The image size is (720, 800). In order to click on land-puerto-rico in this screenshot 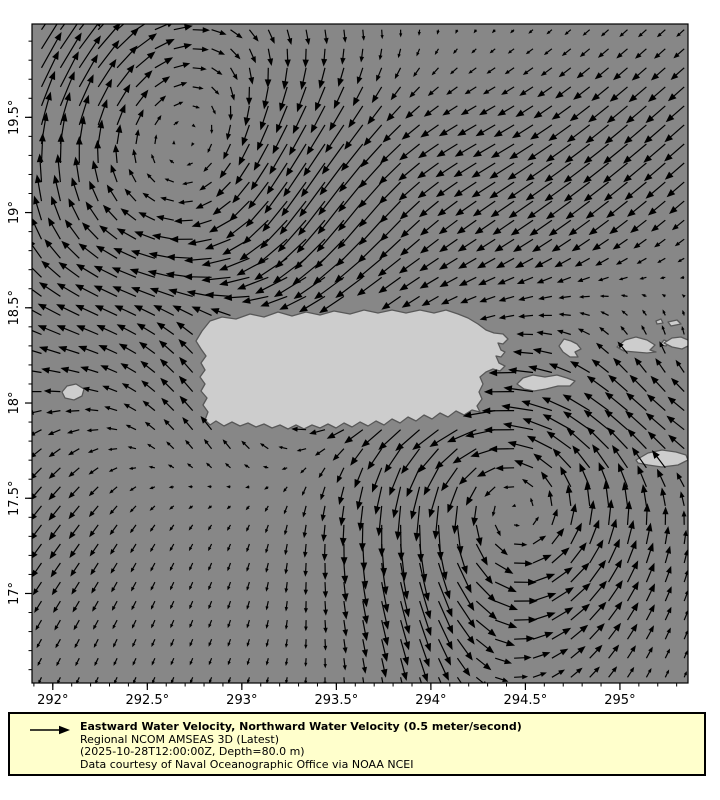, I will do `click(352, 369)`.